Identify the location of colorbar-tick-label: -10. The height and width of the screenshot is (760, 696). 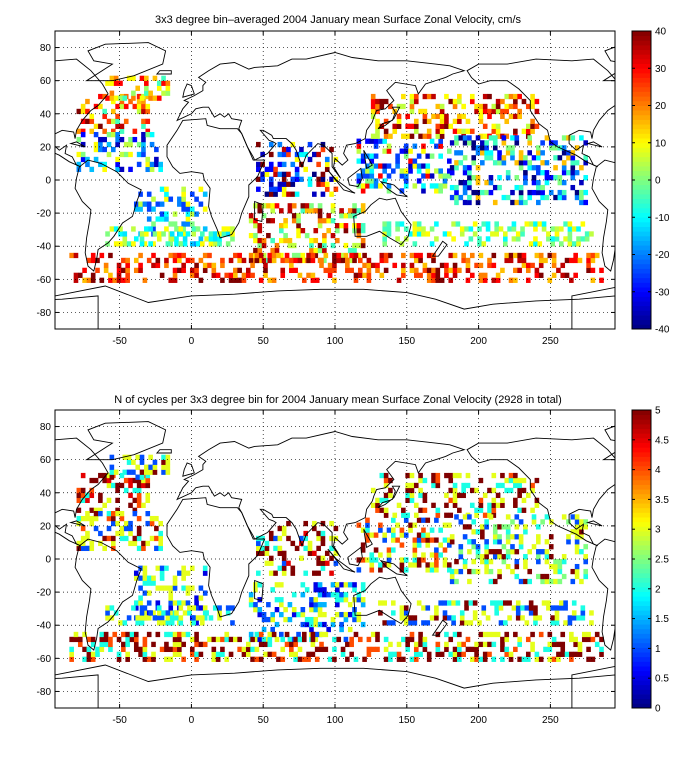
(662, 218).